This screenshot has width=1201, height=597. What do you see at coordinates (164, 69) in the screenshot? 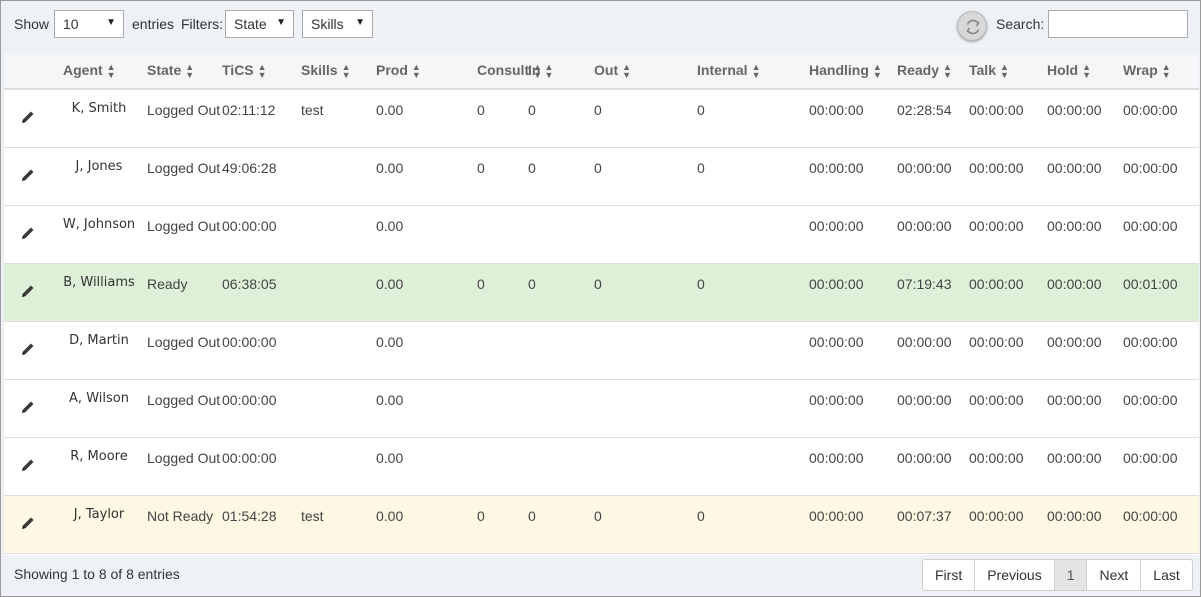
I see `header-state-label: State` at bounding box center [164, 69].